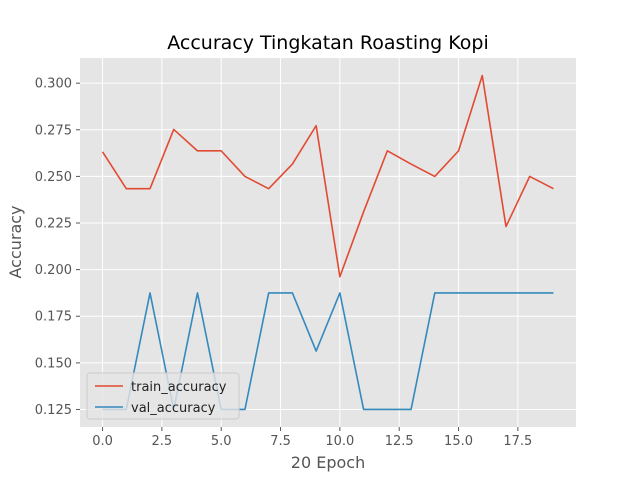  Describe the element at coordinates (162, 441) in the screenshot. I see `x-tick-label: 2.5` at that location.